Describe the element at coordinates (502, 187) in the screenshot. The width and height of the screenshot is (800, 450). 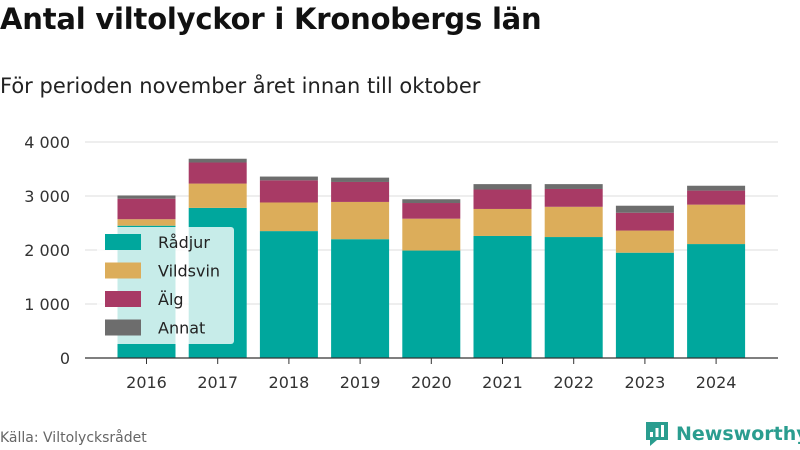
I see `bar-segment-annat-2021` at that location.